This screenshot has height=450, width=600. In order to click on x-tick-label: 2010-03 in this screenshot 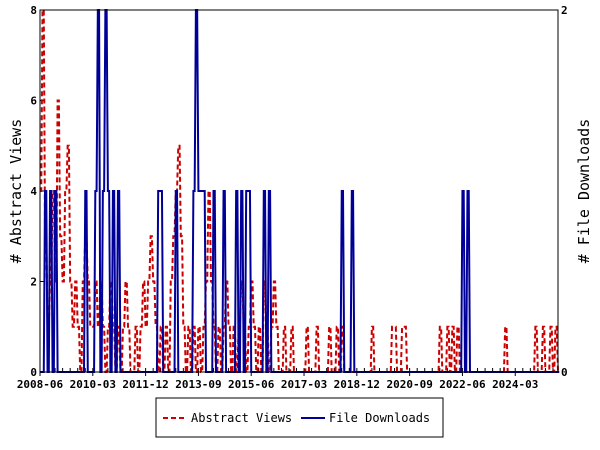, I will do `click(93, 384)`.